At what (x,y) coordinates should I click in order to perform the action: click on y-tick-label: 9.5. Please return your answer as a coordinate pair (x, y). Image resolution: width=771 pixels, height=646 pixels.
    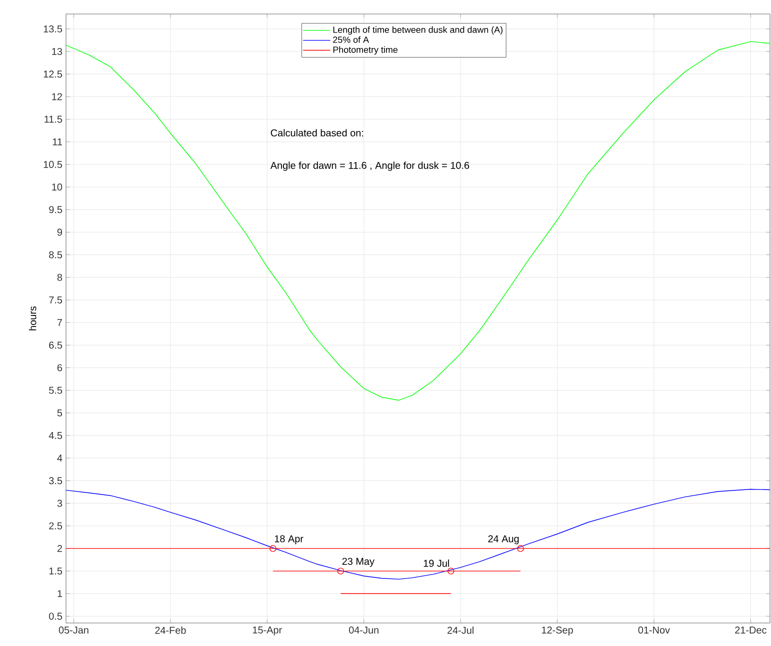
    Looking at the image, I should click on (55, 210).